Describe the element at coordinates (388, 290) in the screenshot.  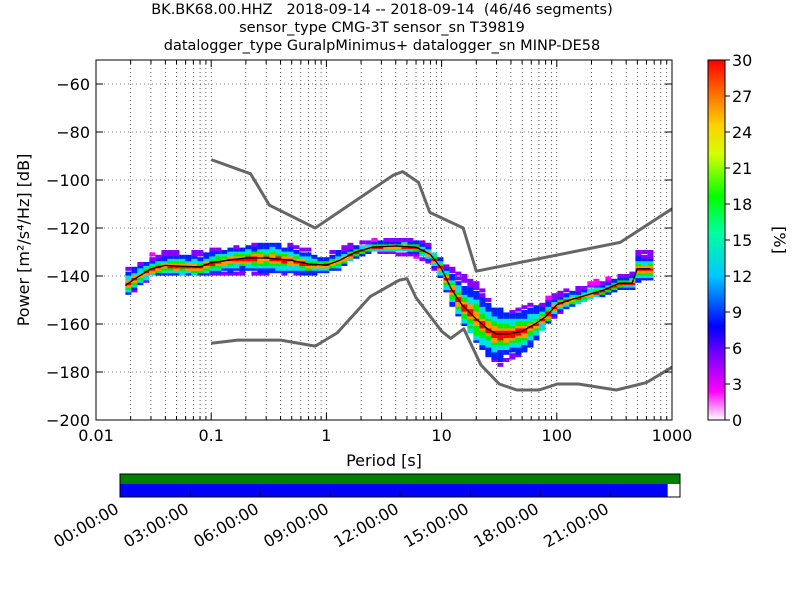
I see `mode-curve` at that location.